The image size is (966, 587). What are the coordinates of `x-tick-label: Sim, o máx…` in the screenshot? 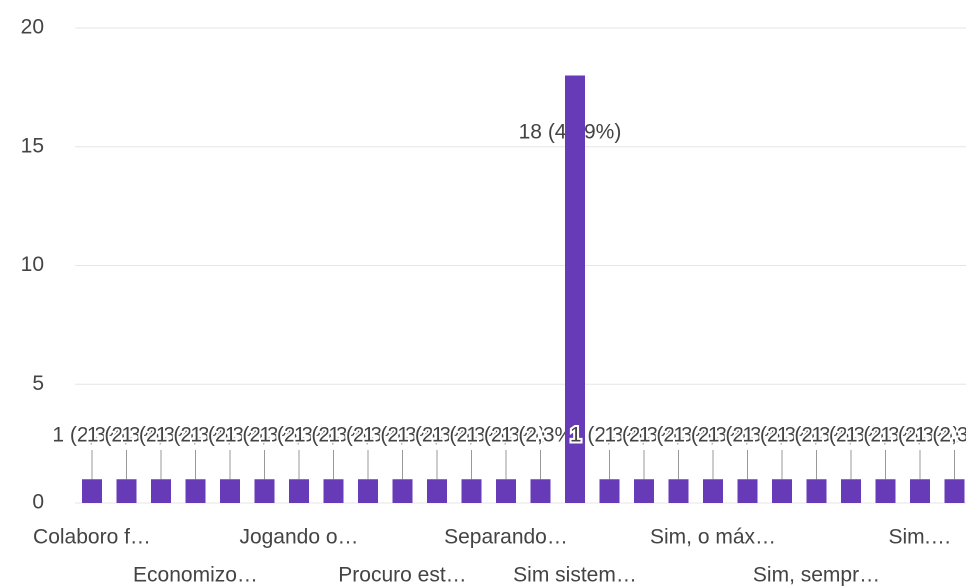 It's located at (713, 537).